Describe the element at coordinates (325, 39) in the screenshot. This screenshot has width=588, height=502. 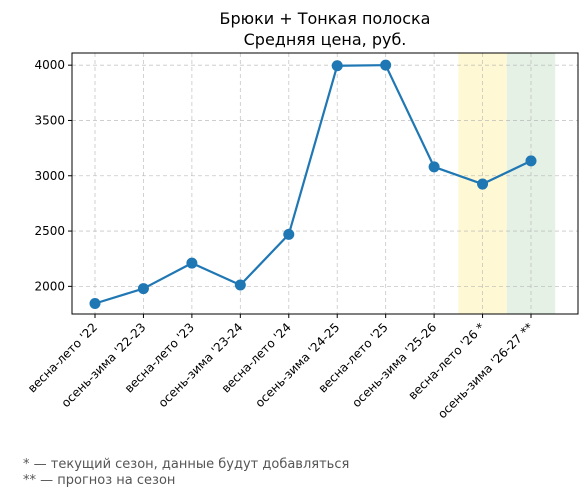
I see `chart-title-line2: Средняя цена, руб.` at that location.